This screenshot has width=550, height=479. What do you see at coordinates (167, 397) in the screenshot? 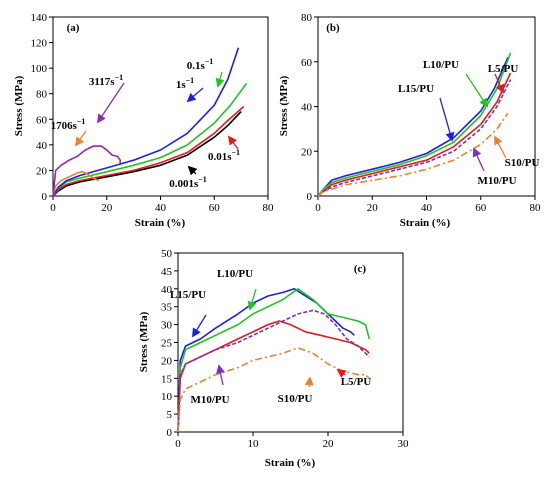
I see `y-tick-label: 10` at bounding box center [167, 397].